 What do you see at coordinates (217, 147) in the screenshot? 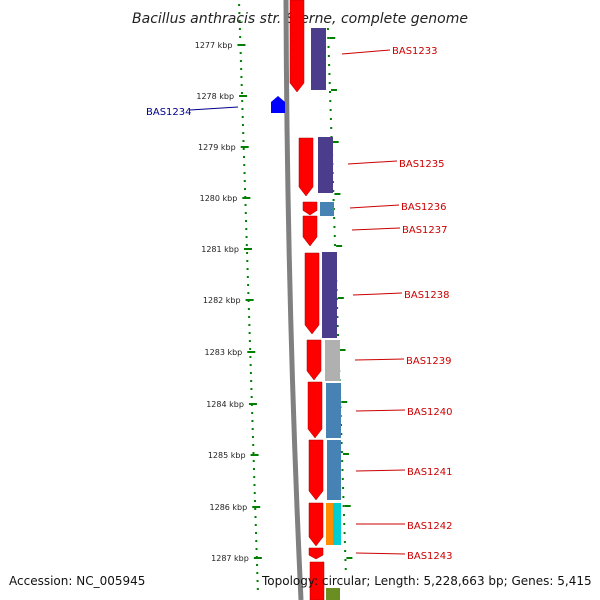
I see `ruler-tick-label: 1279 kbp` at bounding box center [217, 147].